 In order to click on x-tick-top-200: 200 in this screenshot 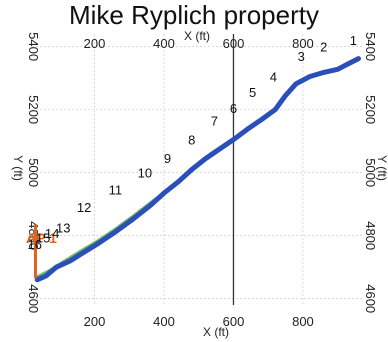, I will do `click(95, 43)`.